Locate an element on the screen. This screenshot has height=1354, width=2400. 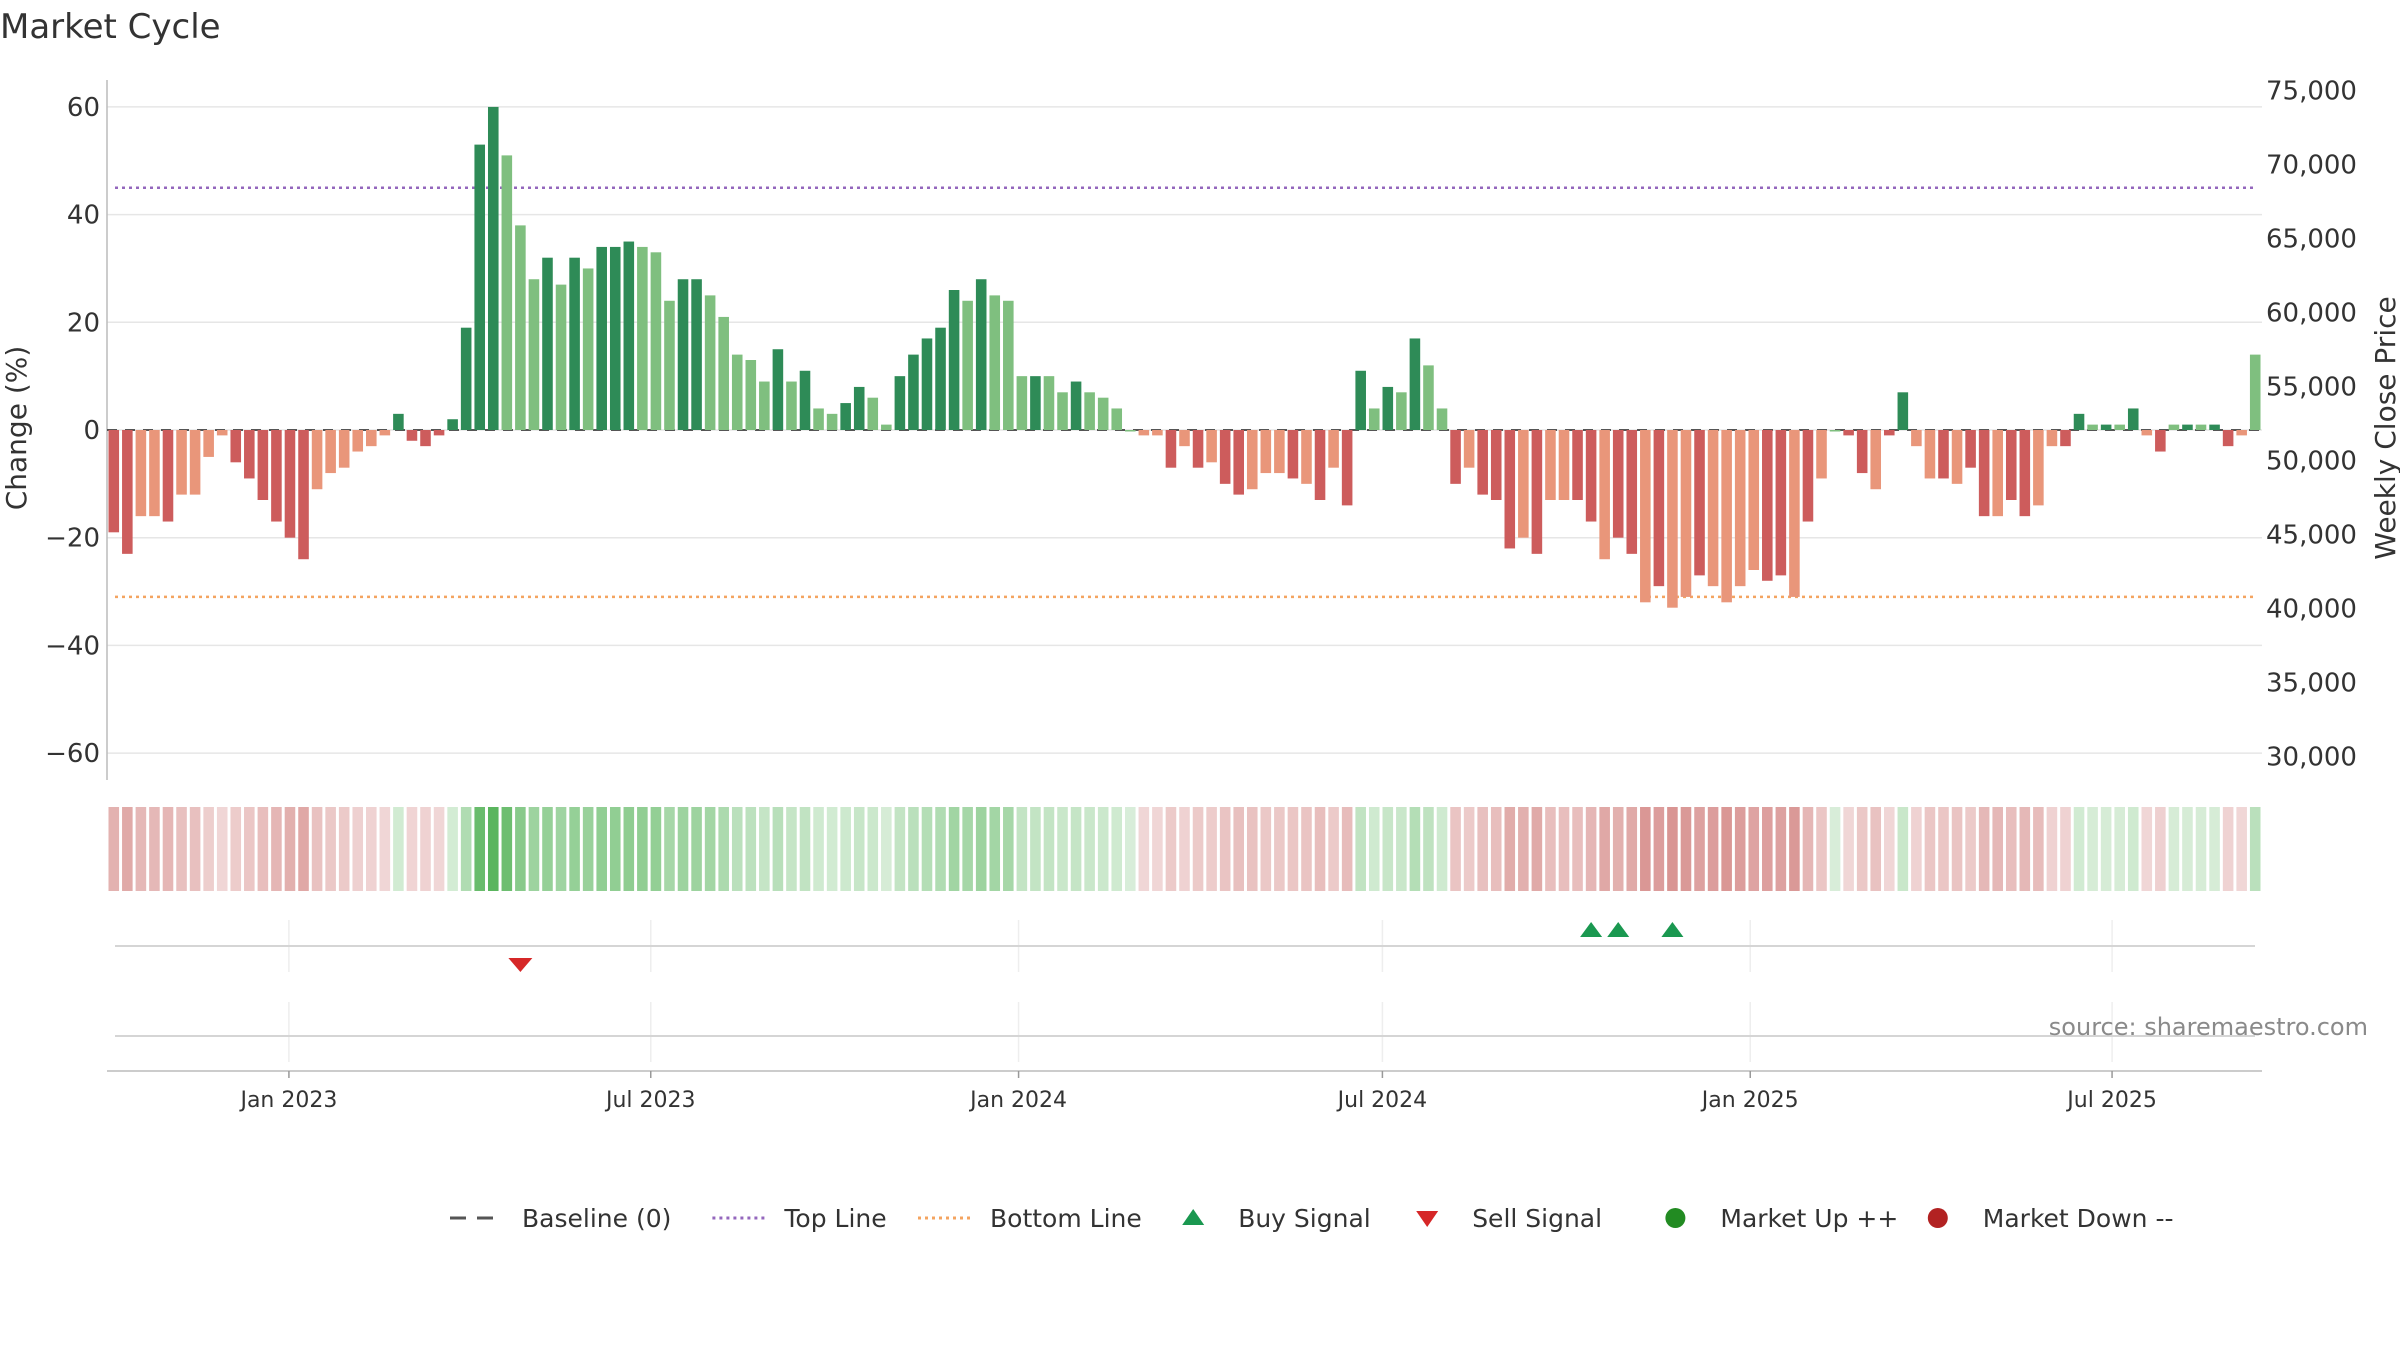
legend-item: Buy Signal is located at coordinates (1276, 1218).